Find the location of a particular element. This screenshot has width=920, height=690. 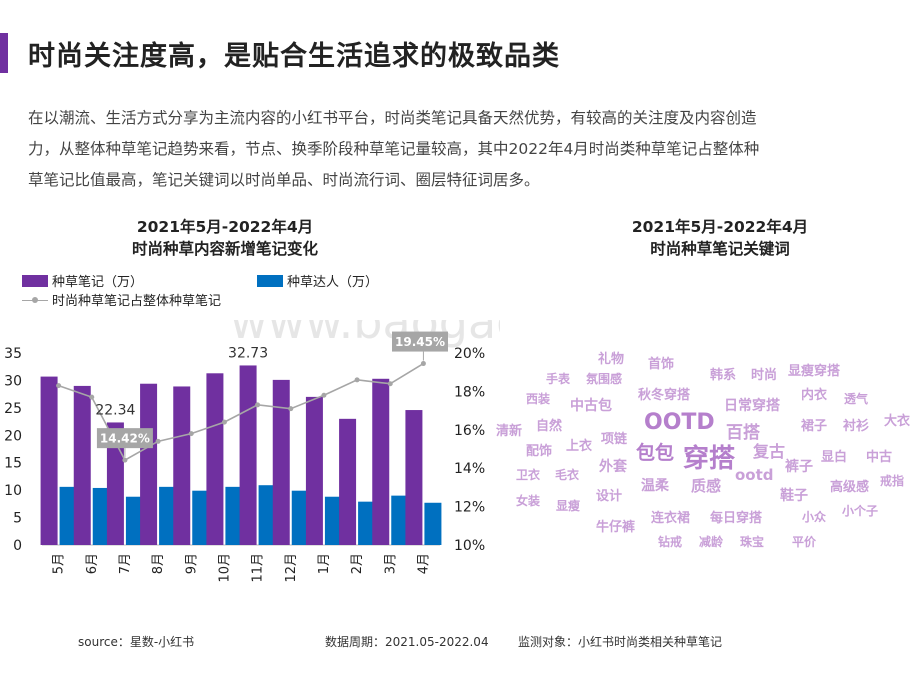

keyword-item: 氛围感 is located at coordinates (604, 379).